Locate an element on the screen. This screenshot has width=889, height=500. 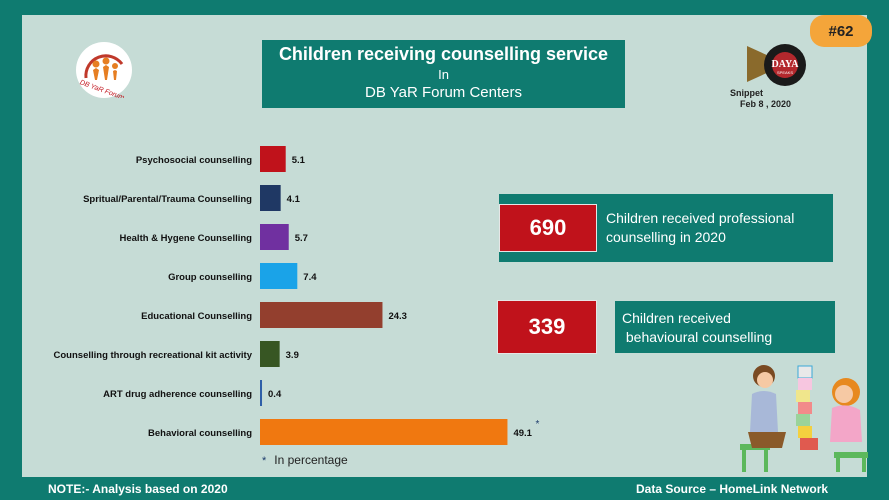
stat-value: 690 is located at coordinates (548, 228).